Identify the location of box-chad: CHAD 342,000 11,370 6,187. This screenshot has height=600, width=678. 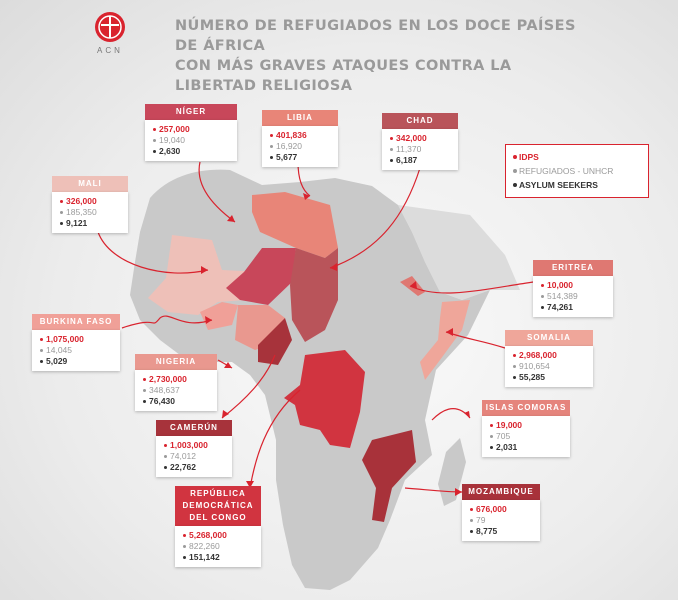
(420, 141).